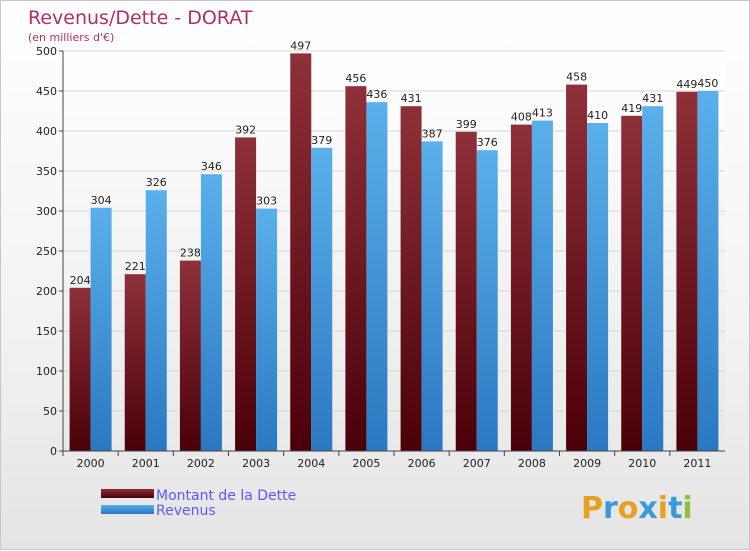  I want to click on value-label: 449, so click(686, 84).